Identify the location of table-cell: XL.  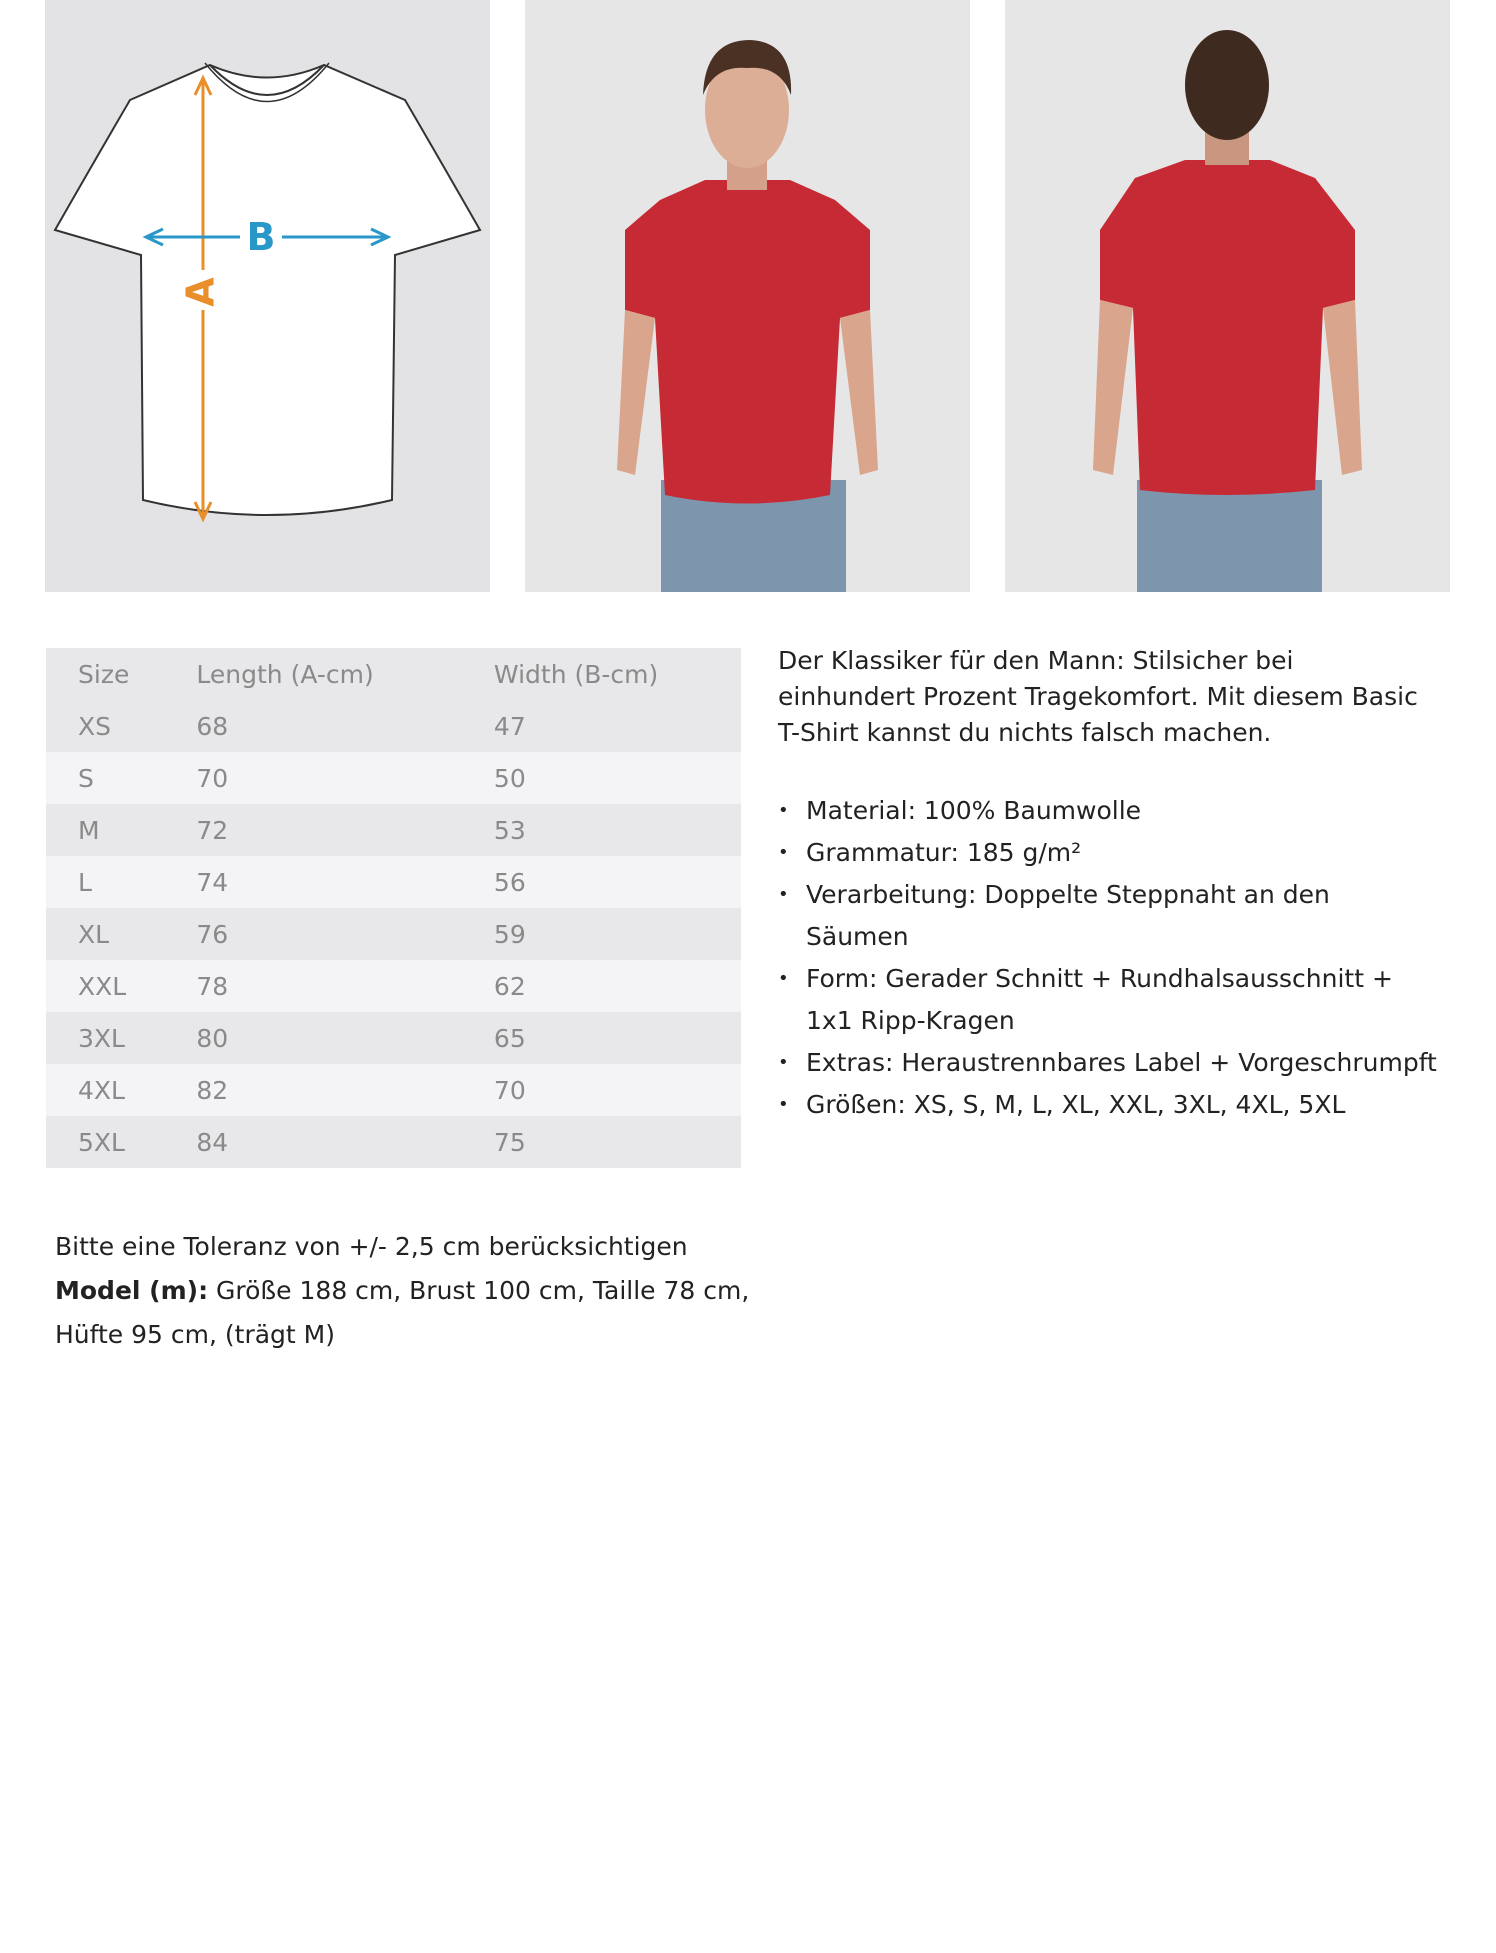
(94, 934).